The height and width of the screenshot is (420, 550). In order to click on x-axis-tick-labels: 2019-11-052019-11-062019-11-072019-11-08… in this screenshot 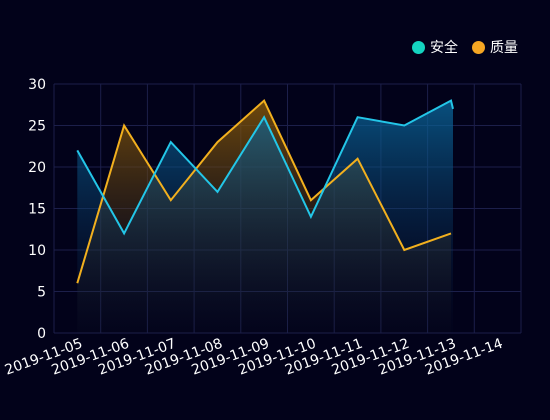, I will do `click(254, 357)`.